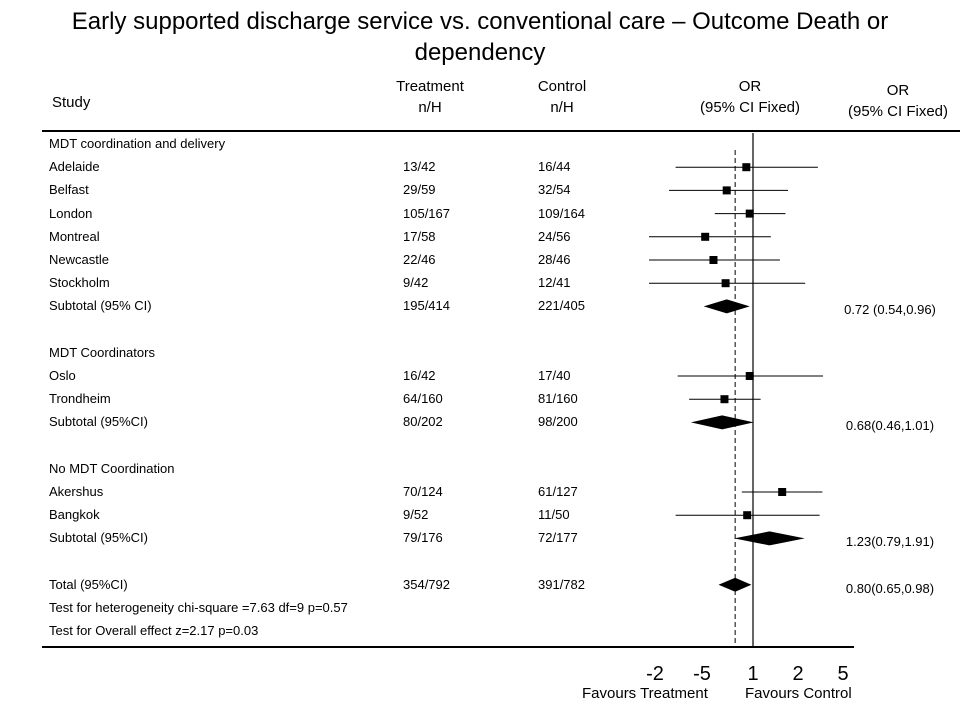  Describe the element at coordinates (750, 97) in the screenshot. I see `or-plot-column-header: OR (95% CI Fixed)` at that location.